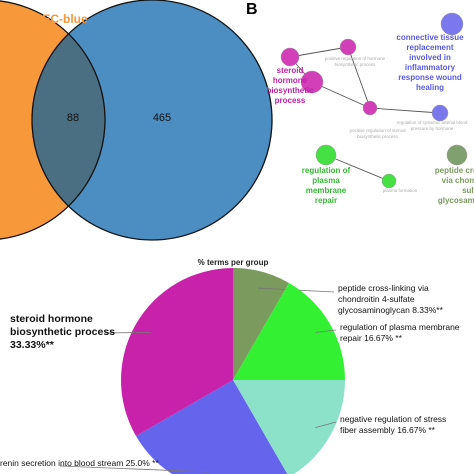 Image resolution: width=474 pixels, height=474 pixels. What do you see at coordinates (53, 120) in the screenshot?
I see `set-outline` at bounding box center [53, 120].